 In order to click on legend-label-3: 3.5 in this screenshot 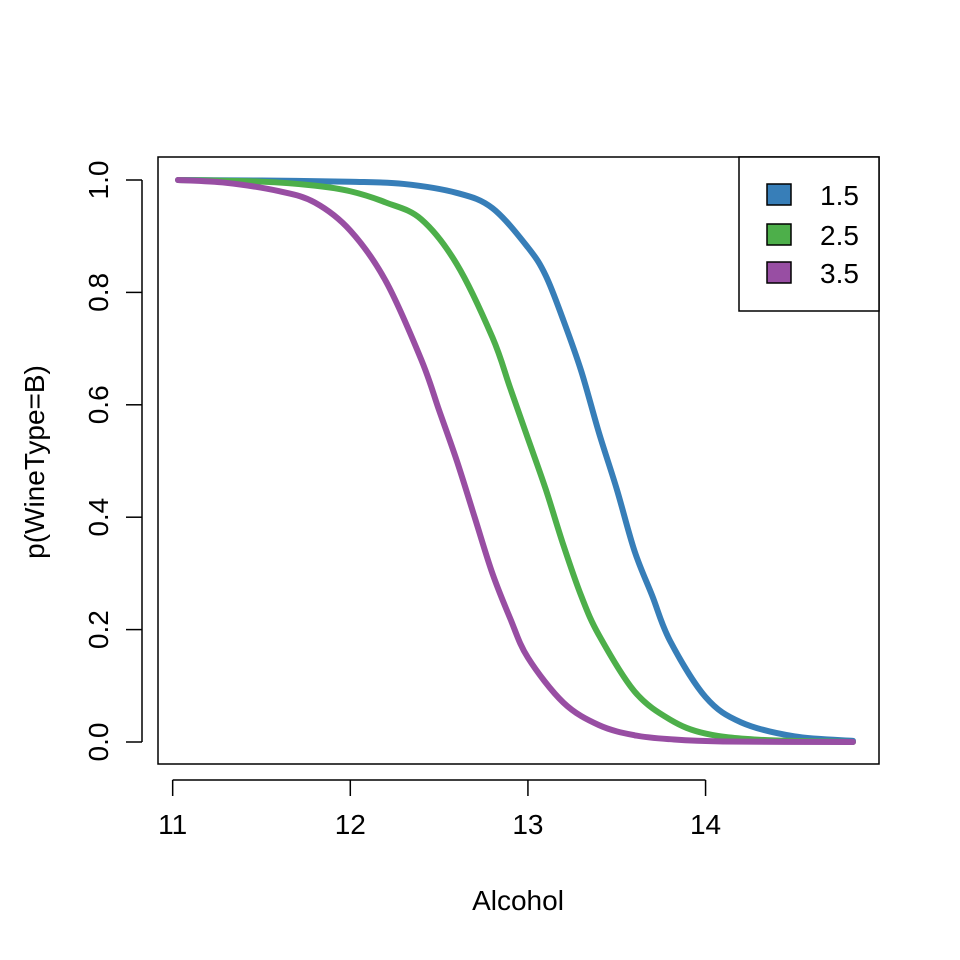, I will do `click(839, 273)`.